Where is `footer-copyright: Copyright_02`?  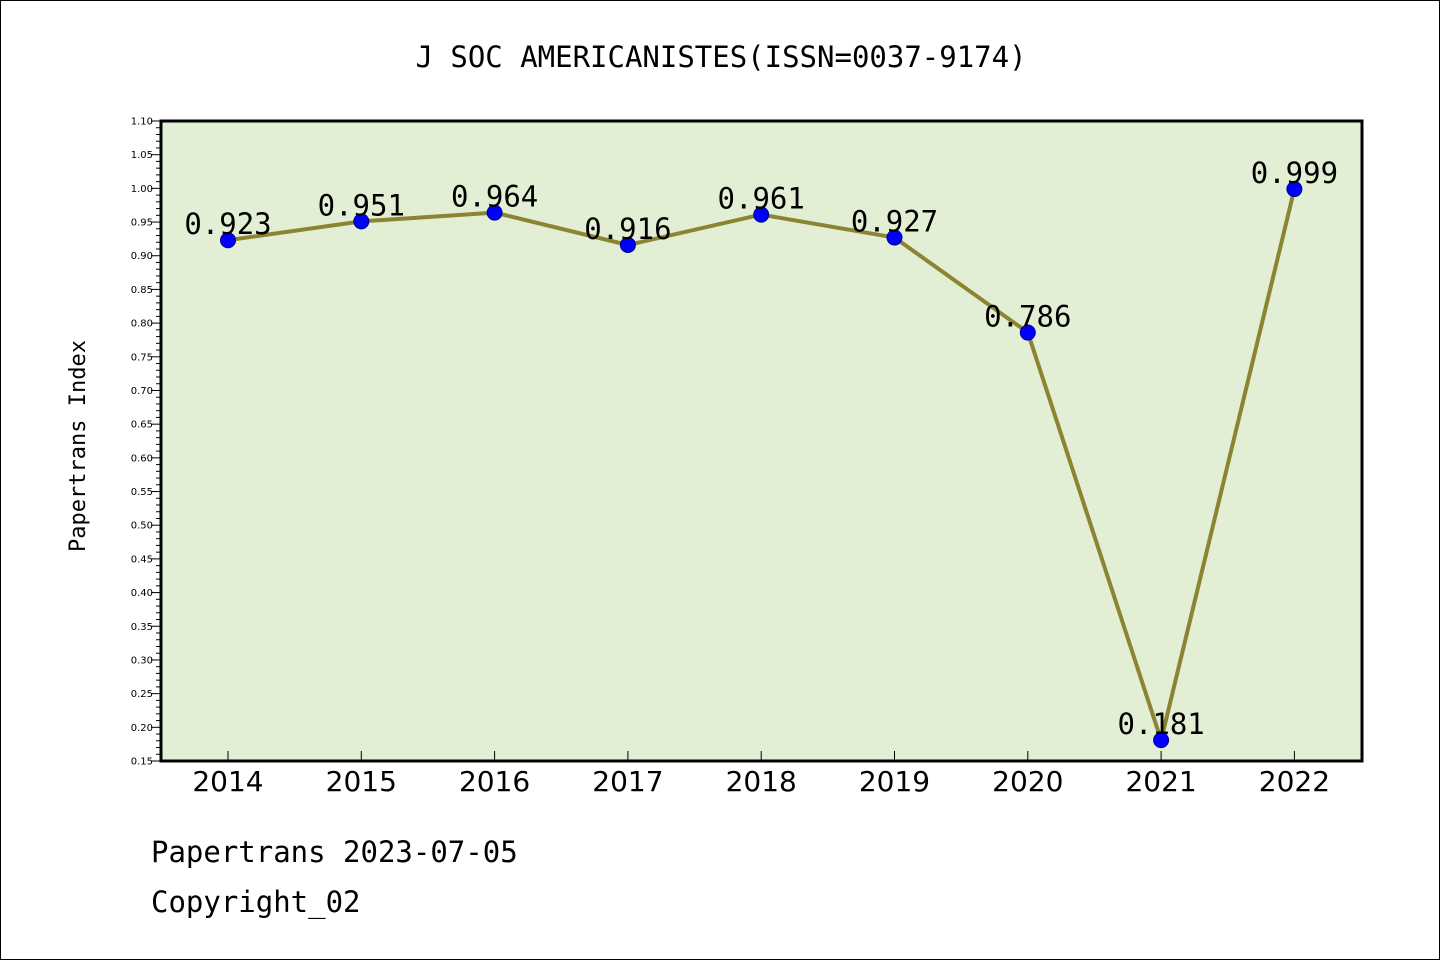
footer-copyright: Copyright_02 is located at coordinates (256, 902).